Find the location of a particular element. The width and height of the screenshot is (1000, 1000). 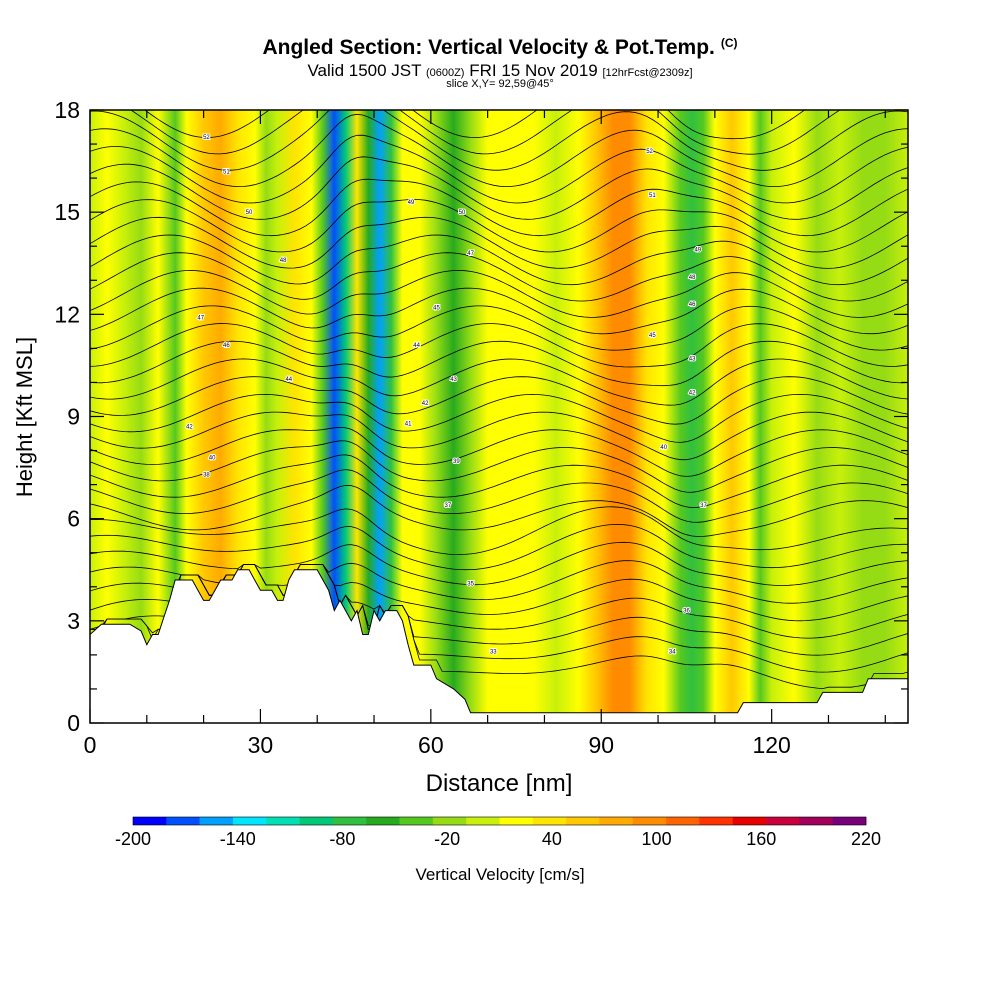

colorbar-frame is located at coordinates (499, 821).